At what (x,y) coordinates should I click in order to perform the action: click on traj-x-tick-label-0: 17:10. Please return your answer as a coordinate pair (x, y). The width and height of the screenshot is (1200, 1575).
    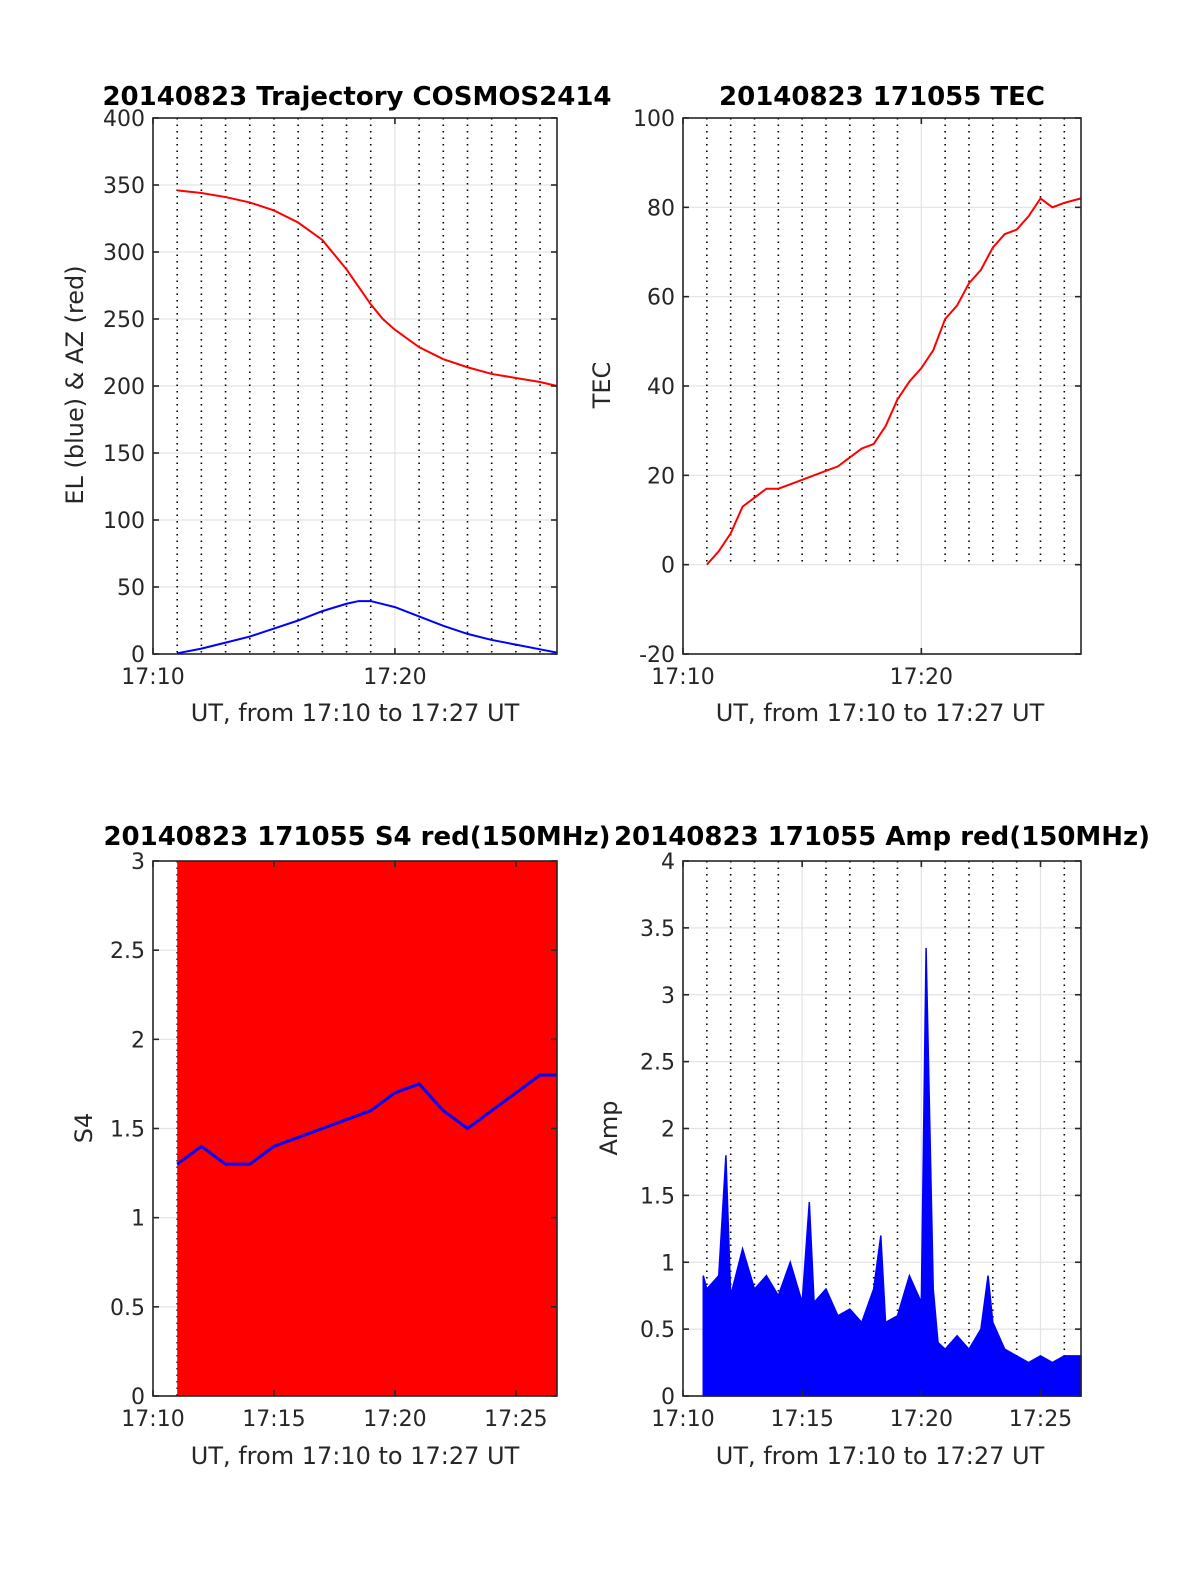
    Looking at the image, I should click on (152, 677).